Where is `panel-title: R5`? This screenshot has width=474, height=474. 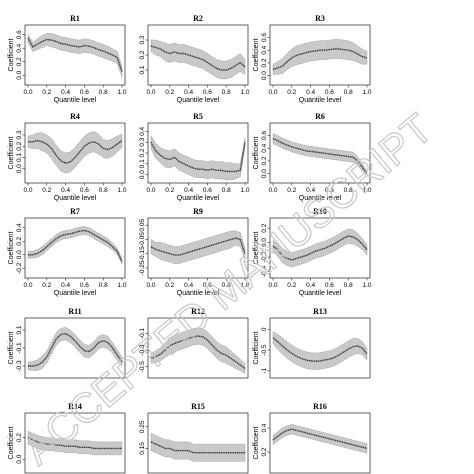
panel-title: R5 is located at coordinates (198, 116).